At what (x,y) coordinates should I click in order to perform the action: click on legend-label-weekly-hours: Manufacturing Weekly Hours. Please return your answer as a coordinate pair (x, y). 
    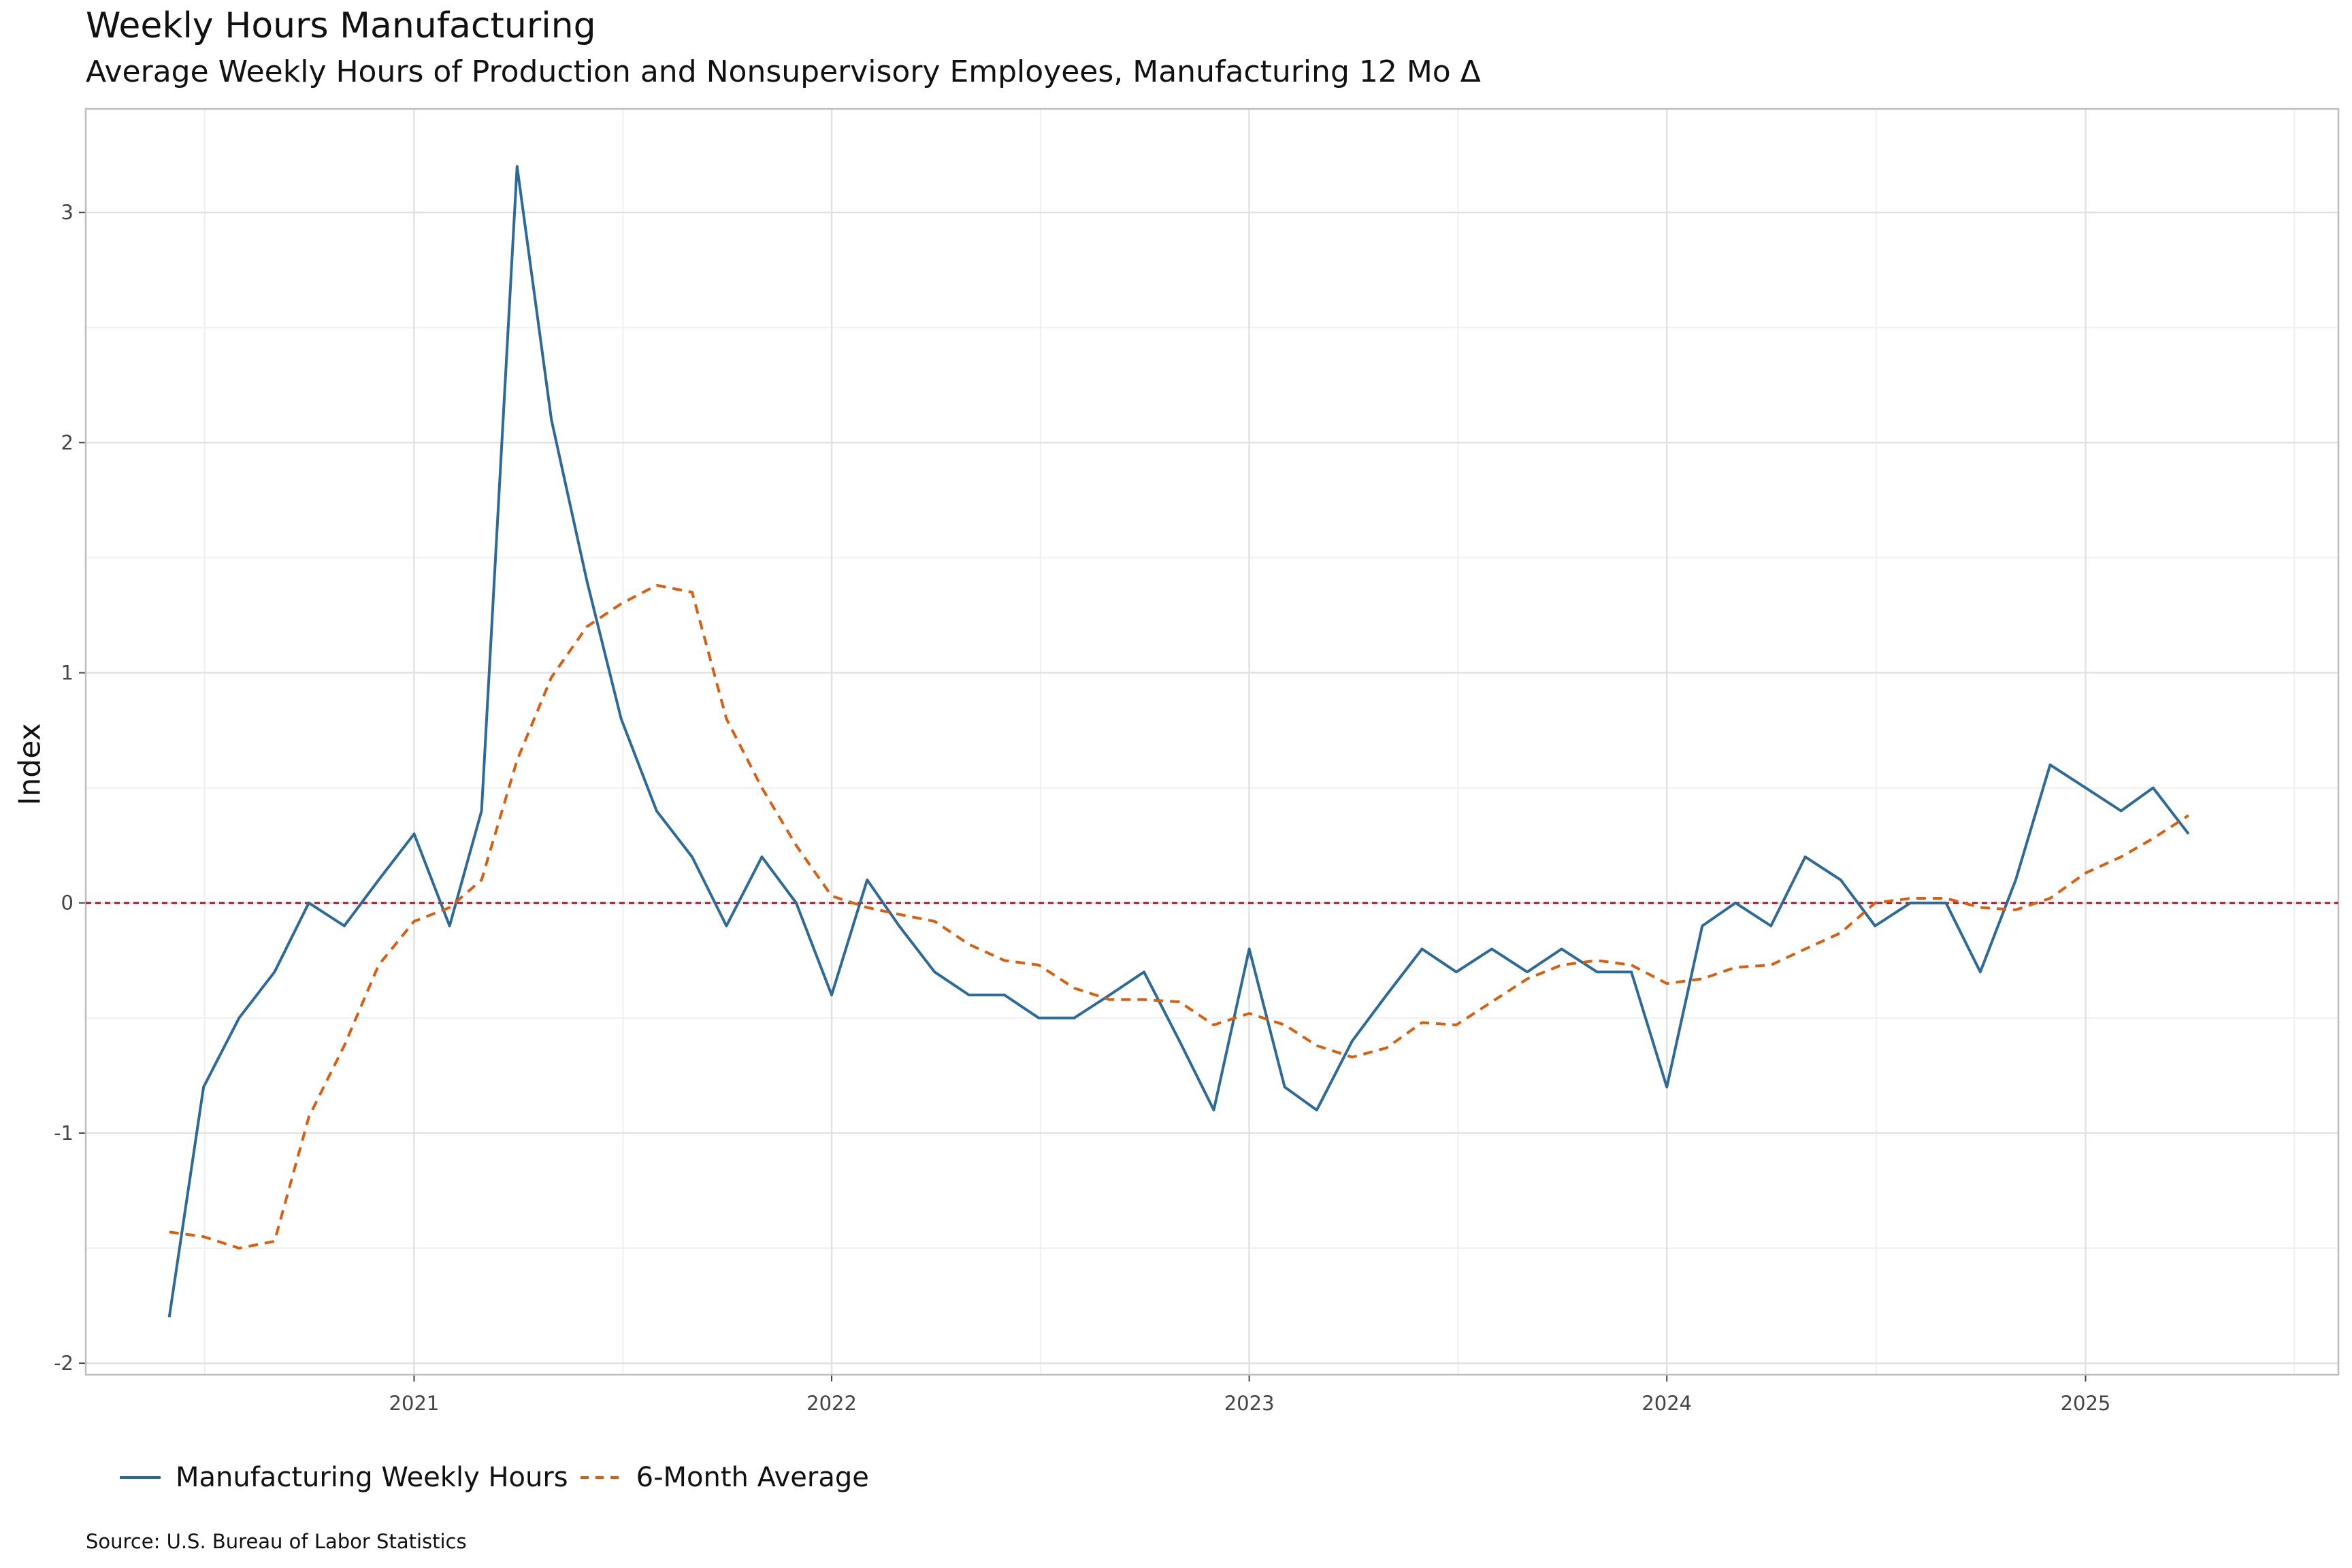
    Looking at the image, I should click on (372, 1478).